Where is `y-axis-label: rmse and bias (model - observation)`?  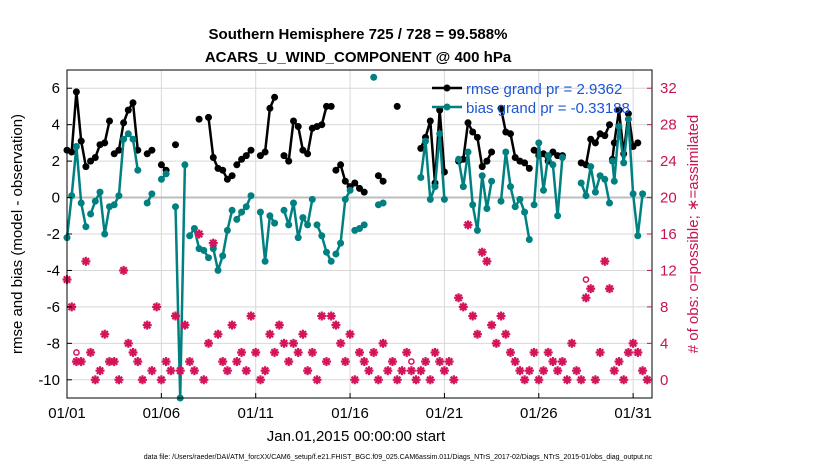
y-axis-label: rmse and bias (model - observation) is located at coordinates (17, 234).